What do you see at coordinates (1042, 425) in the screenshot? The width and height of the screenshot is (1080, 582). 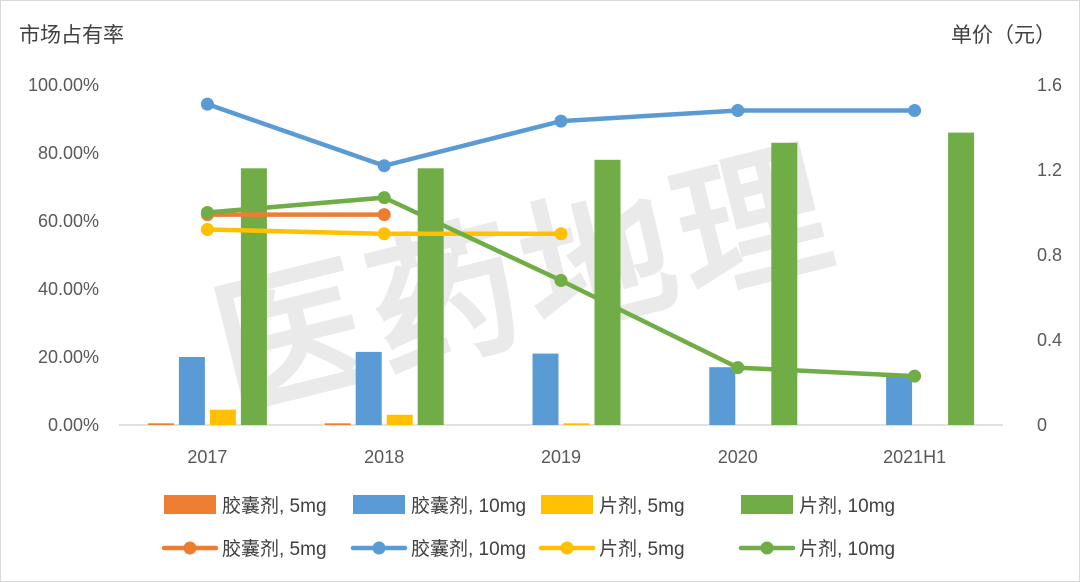 I see `right-tick-label: 0` at bounding box center [1042, 425].